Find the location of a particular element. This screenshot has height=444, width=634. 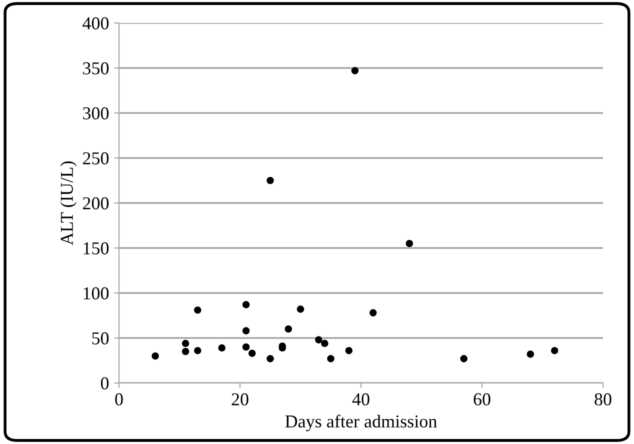

x-tick-label: 40 is located at coordinates (361, 399).